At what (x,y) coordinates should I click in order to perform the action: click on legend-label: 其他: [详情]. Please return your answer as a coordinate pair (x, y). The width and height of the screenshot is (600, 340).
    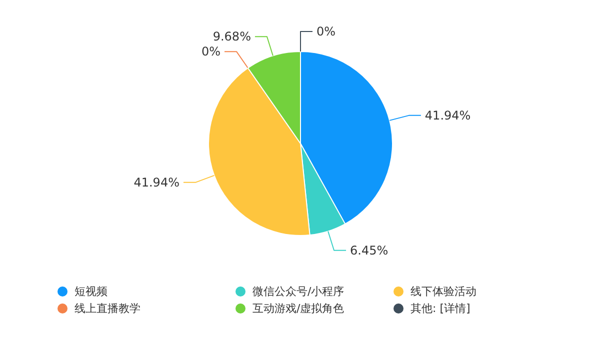
    Looking at the image, I should click on (440, 308).